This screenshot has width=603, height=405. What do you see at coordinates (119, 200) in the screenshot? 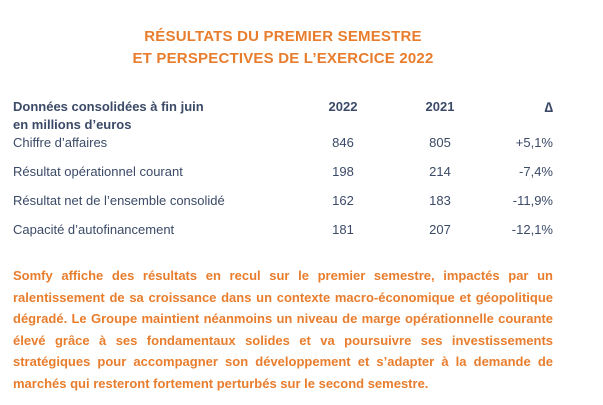
I see `row-label: Résultat net de l’ensemble consolidé` at bounding box center [119, 200].